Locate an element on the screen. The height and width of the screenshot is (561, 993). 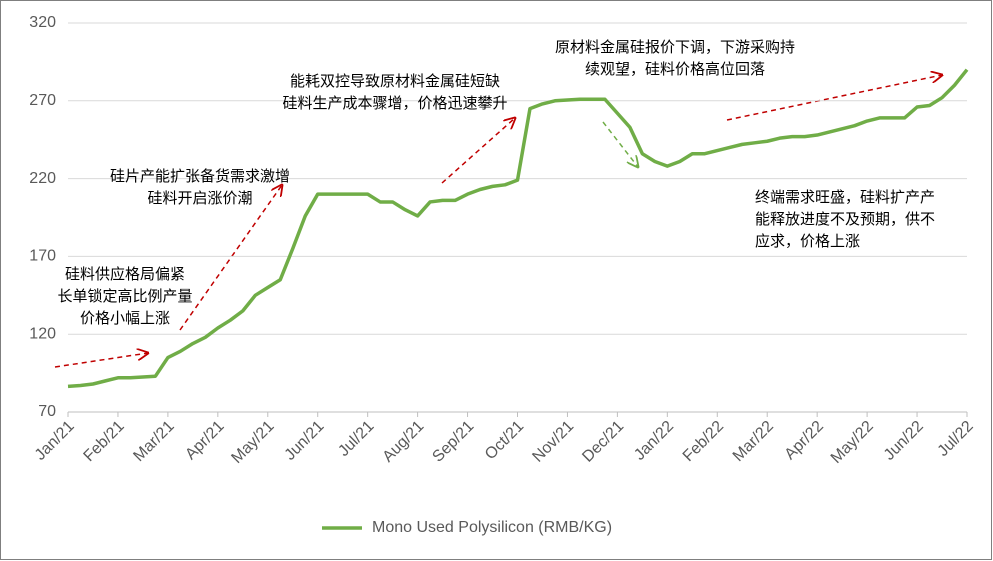
annotation: 硅料供应格局偏紧 is located at coordinates (125, 274).